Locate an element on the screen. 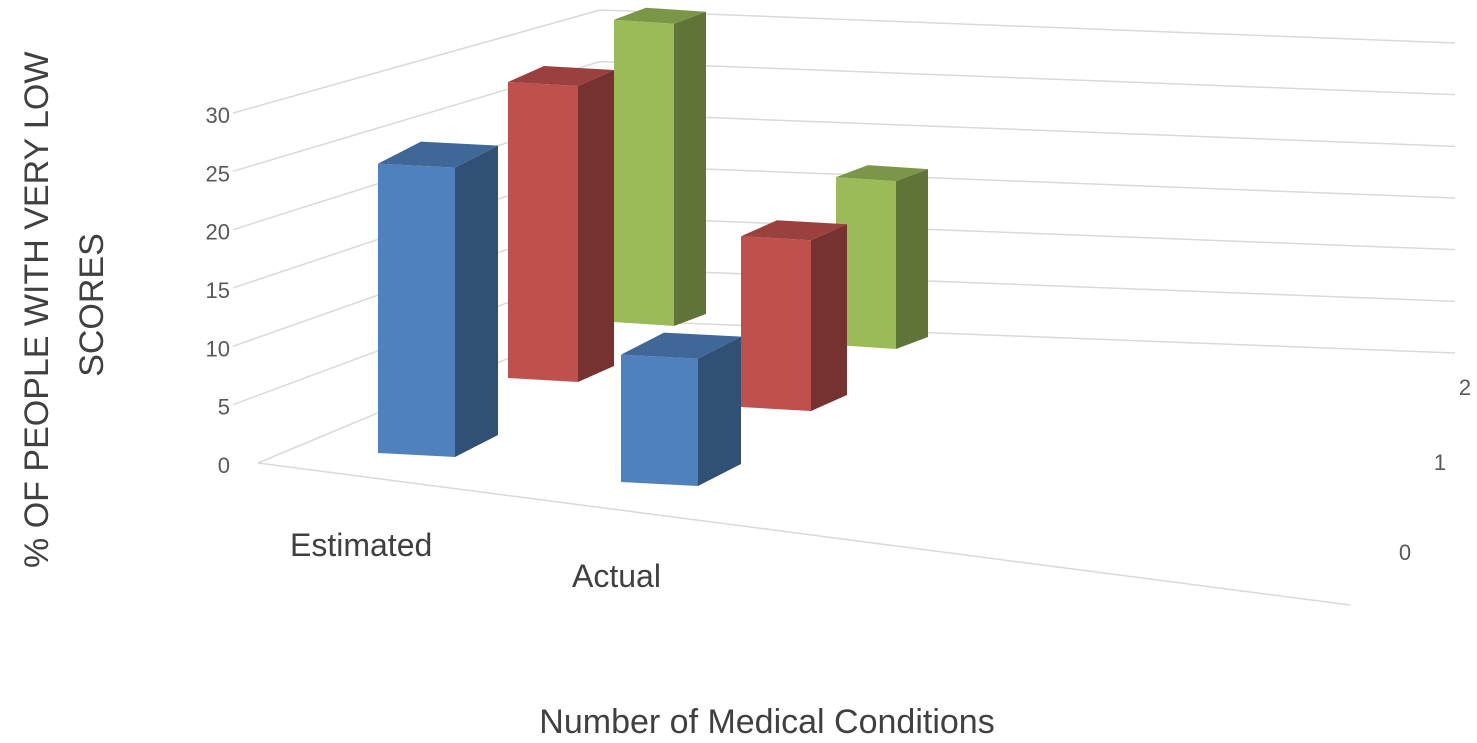 The image size is (1477, 743). y-tick-labels: 0 5 10 15 20 25 30 is located at coordinates (218, 290).